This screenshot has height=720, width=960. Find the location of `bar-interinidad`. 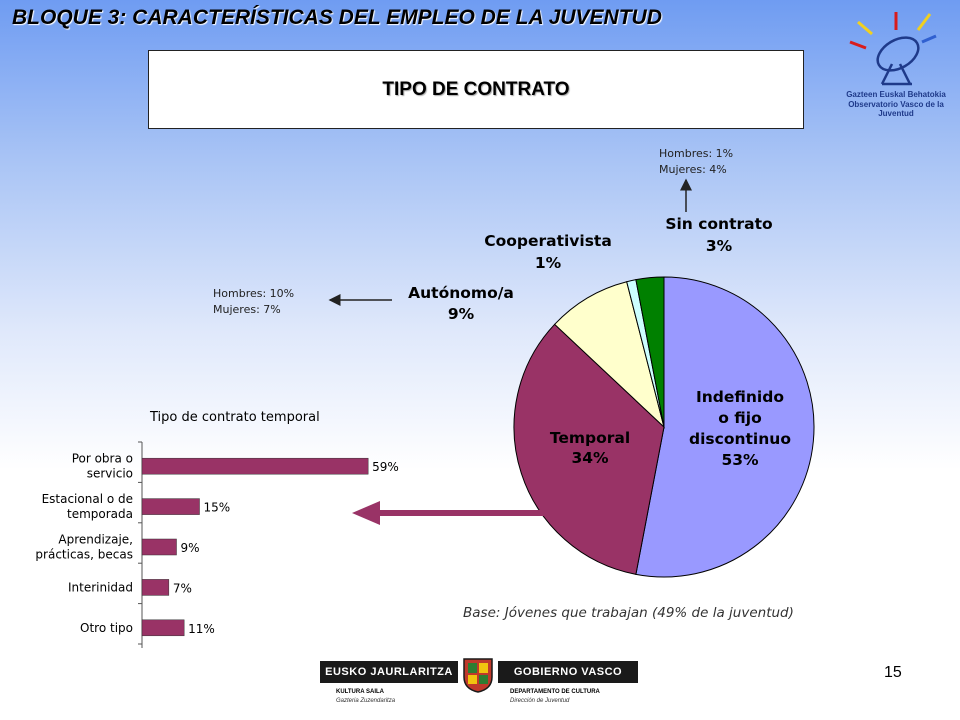

bar-interinidad is located at coordinates (155, 587).